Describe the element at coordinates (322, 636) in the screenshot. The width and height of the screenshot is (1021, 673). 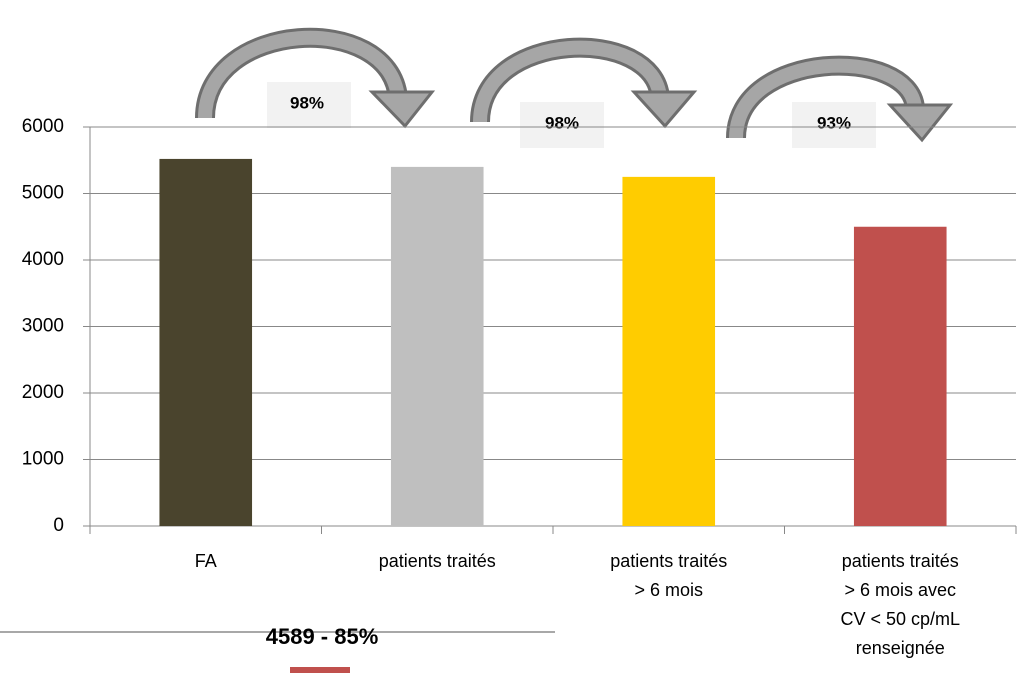
I see `footnote: 4589 - 85%` at that location.